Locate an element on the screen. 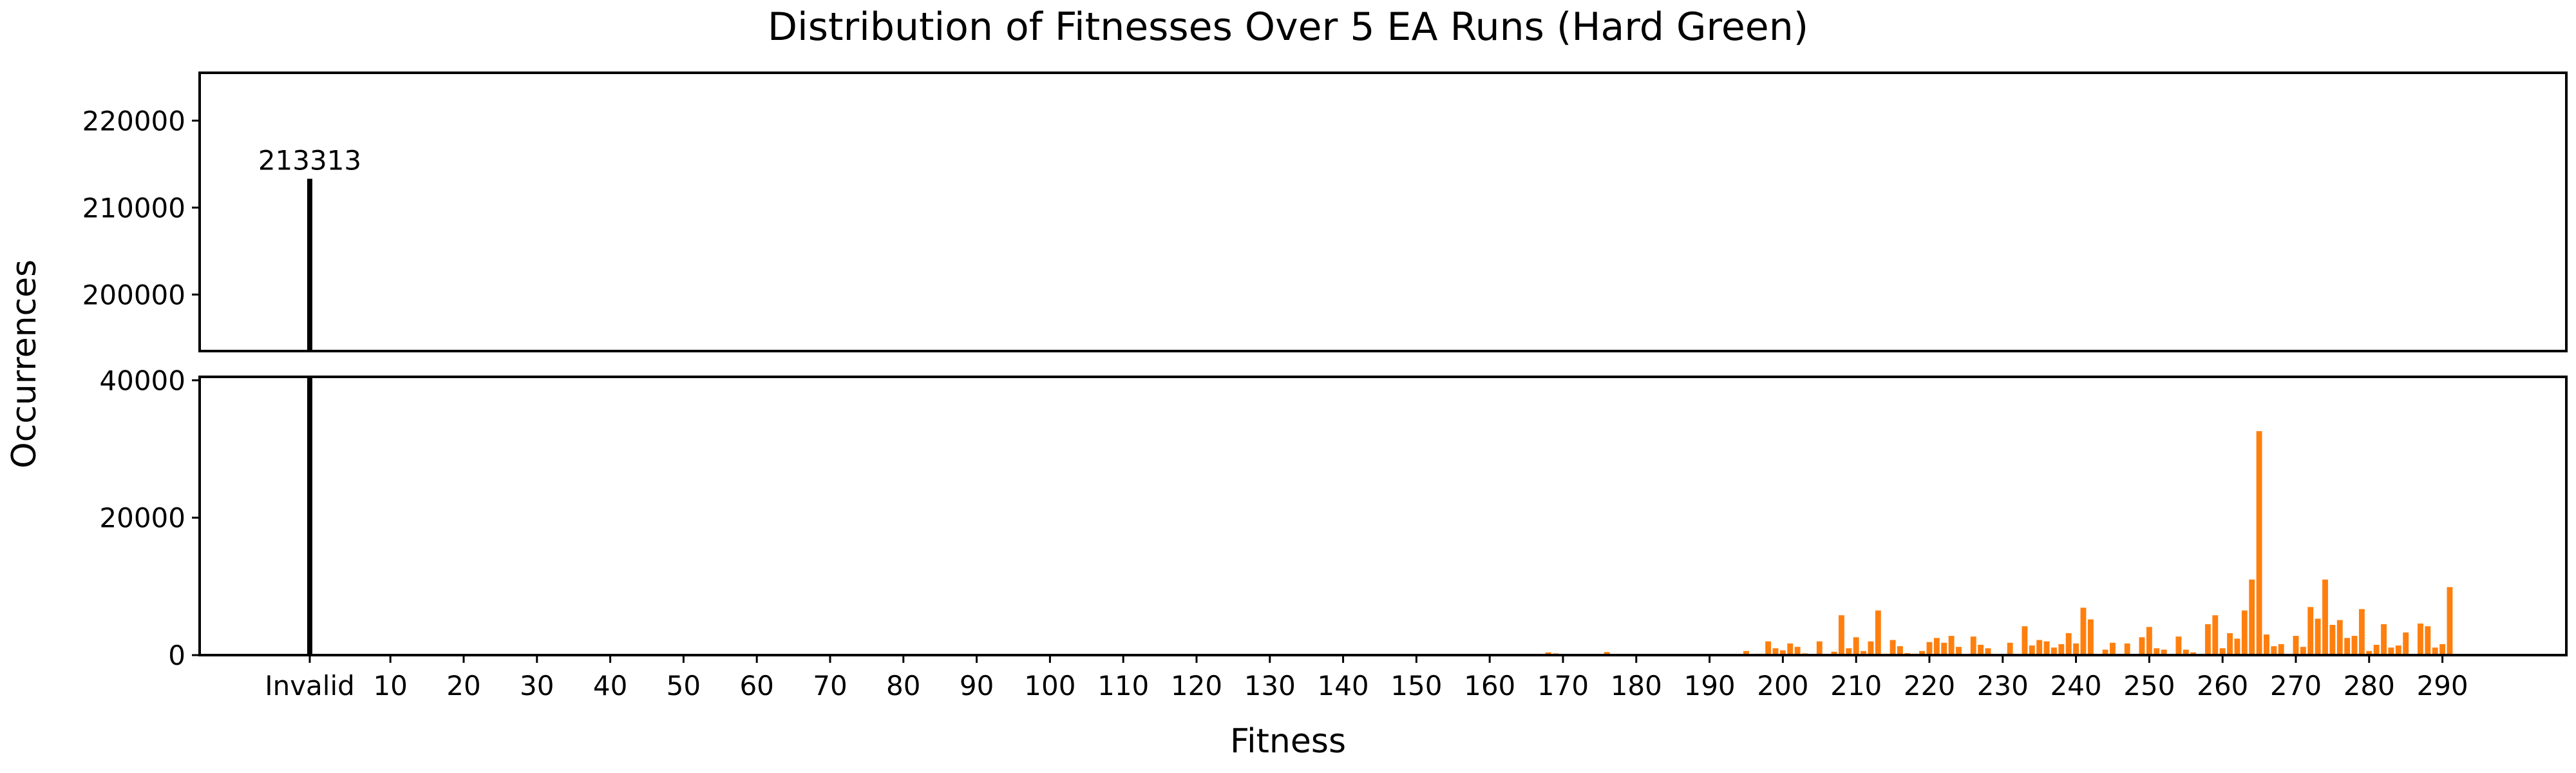 This screenshot has height=773, width=2576. x-tick-label: 140 is located at coordinates (1343, 686).